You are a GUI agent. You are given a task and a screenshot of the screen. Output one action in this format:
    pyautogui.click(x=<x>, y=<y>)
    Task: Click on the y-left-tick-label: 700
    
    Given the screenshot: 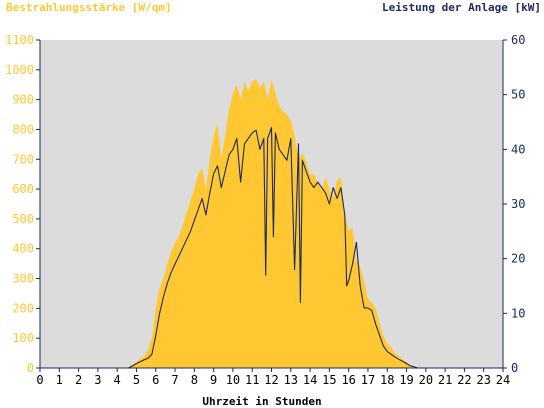 What is the action you would take?
    pyautogui.click(x=23, y=159)
    